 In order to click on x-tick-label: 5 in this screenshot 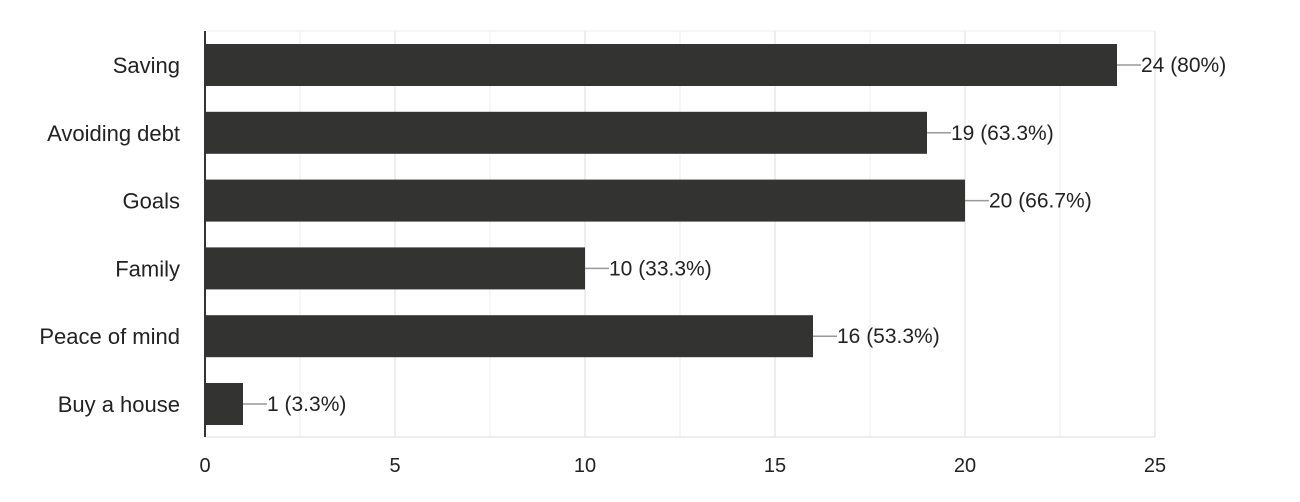, I will do `click(394, 466)`.